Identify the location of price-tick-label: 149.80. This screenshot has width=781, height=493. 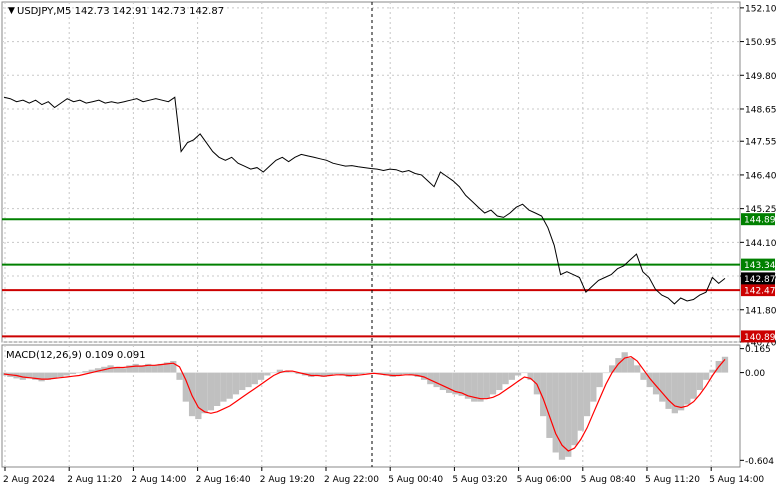
(761, 77).